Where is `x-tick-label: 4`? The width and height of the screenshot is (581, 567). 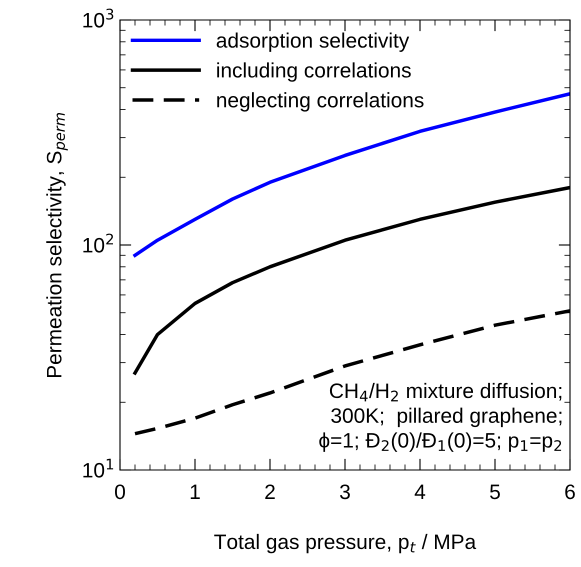
x-tick-label: 4 is located at coordinates (420, 491).